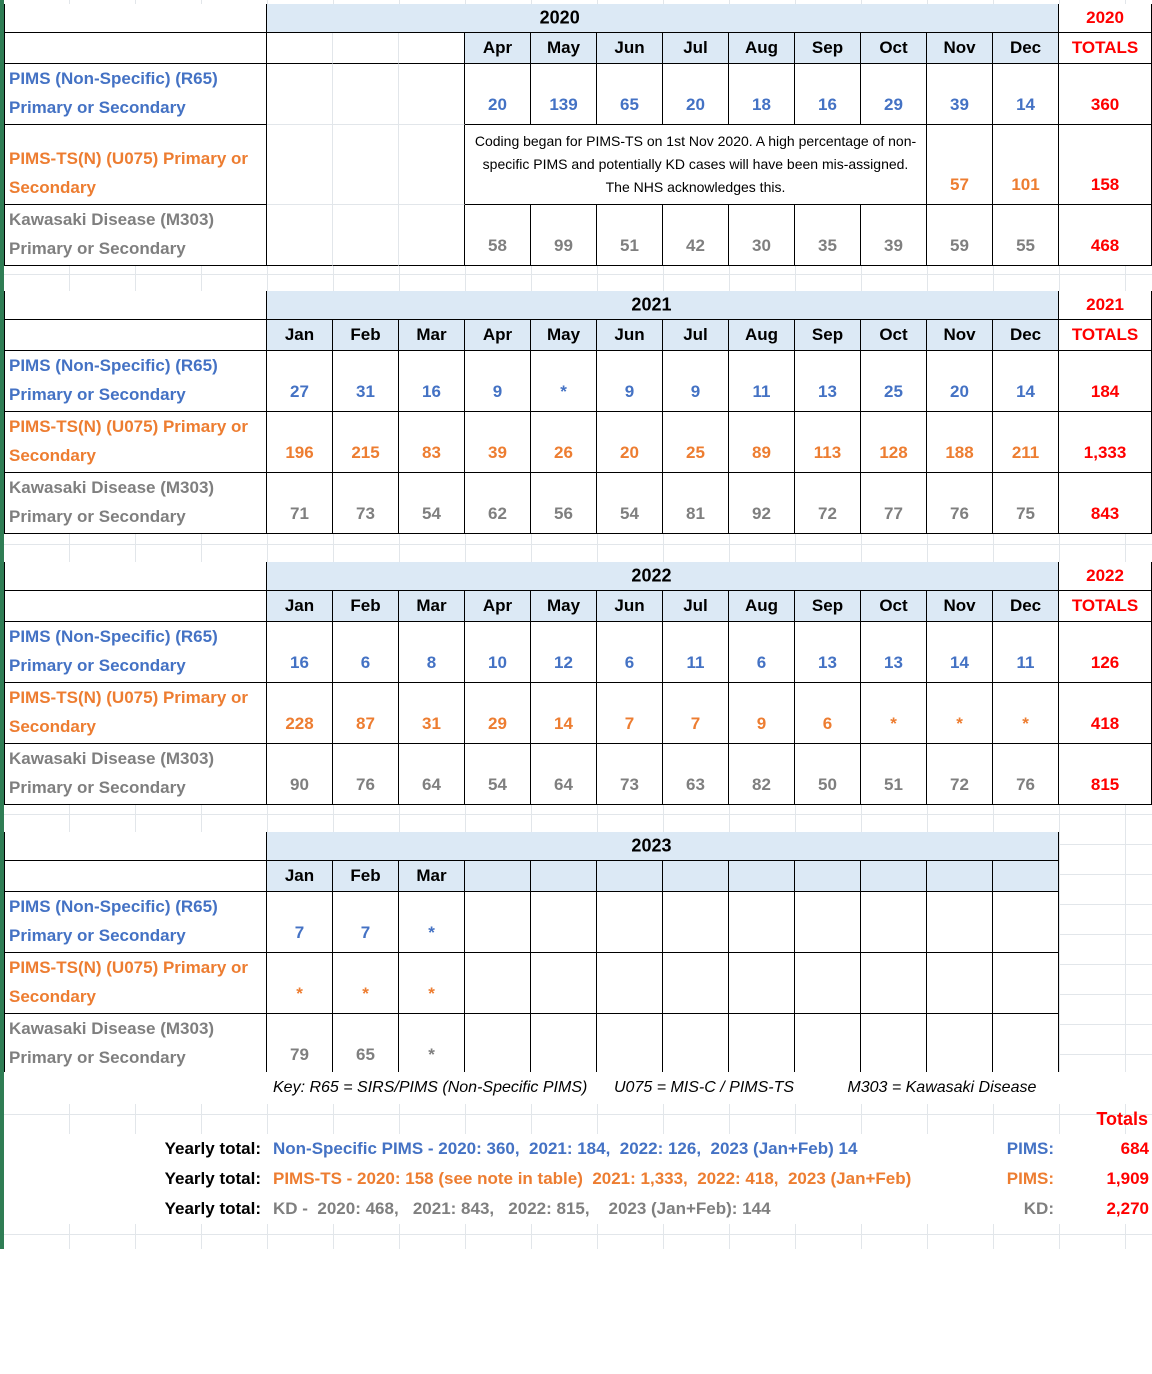 The height and width of the screenshot is (1374, 1152). I want to click on month-header-2020-aug: Aug, so click(762, 48).